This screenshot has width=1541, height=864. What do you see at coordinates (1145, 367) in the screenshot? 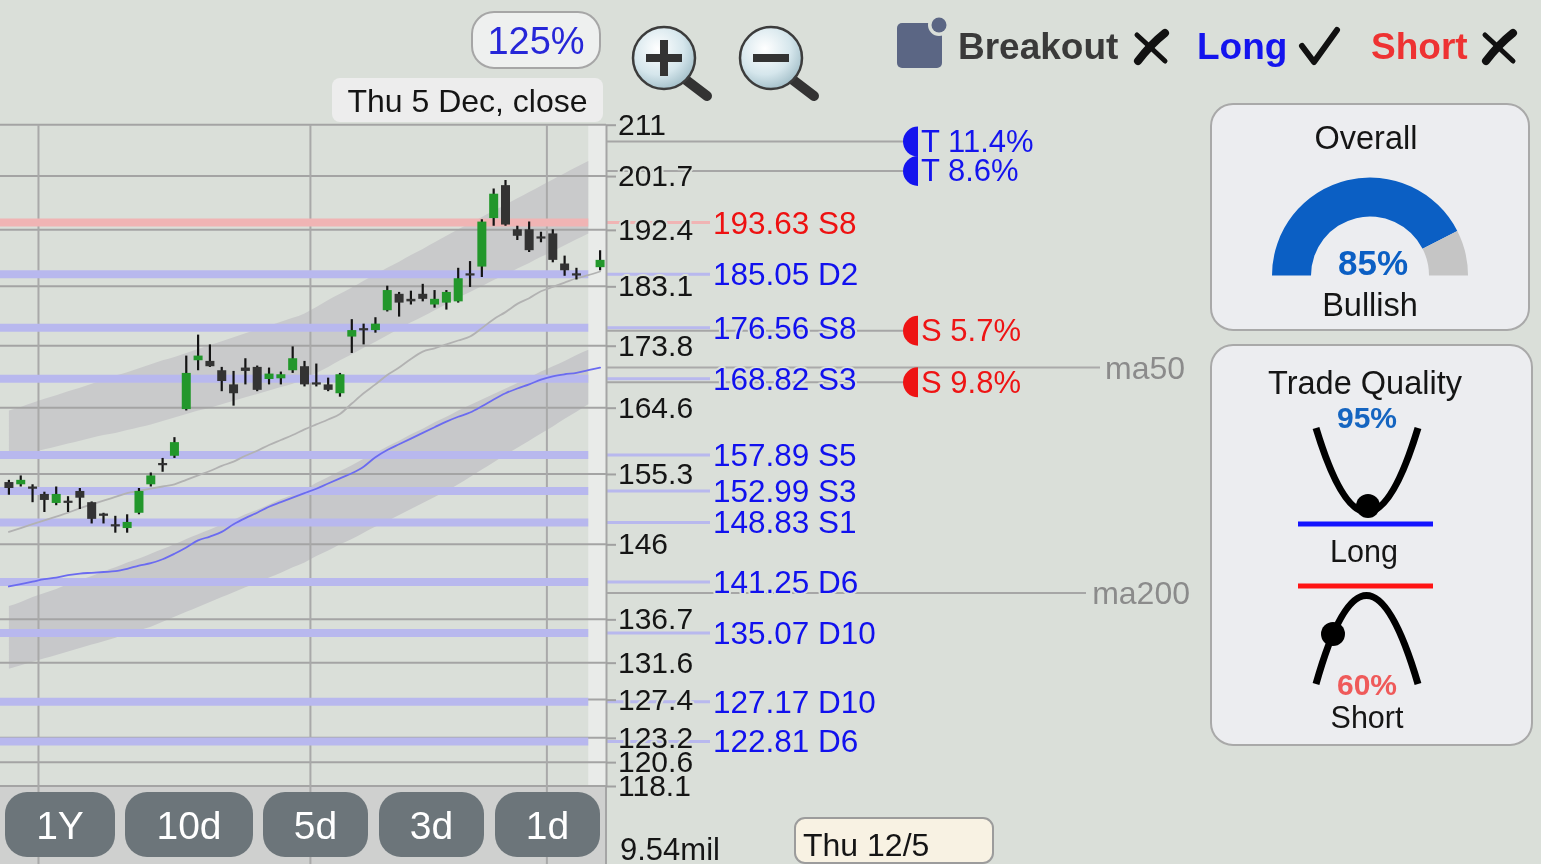
I see `text: ma50` at bounding box center [1145, 367].